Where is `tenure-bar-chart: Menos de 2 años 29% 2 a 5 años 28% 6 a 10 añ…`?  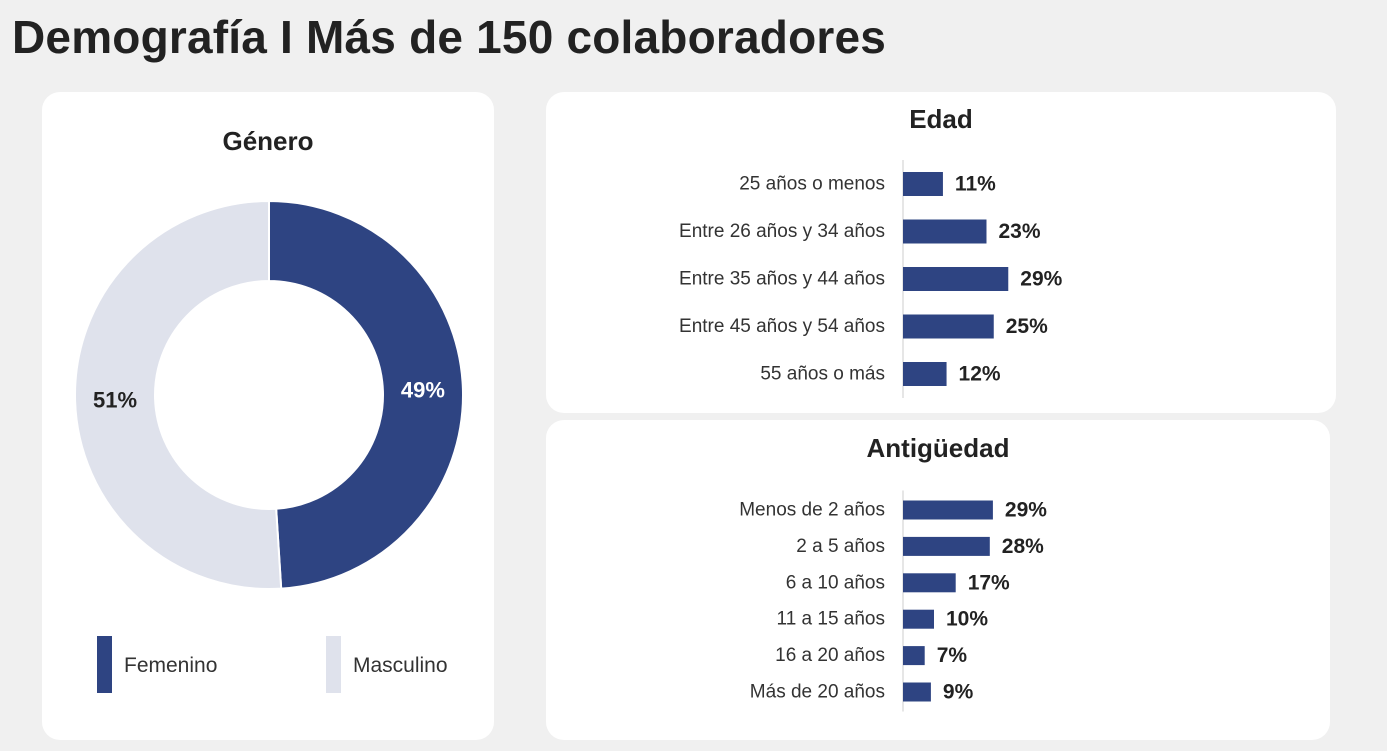 tenure-bar-chart: Menos de 2 años 29% 2 a 5 años 28% 6 a 10 añ… is located at coordinates (893, 601).